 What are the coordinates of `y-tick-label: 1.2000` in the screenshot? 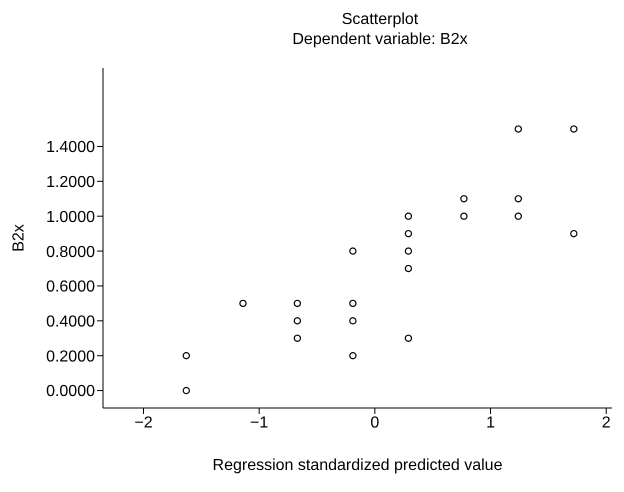 It's located at (71, 183).